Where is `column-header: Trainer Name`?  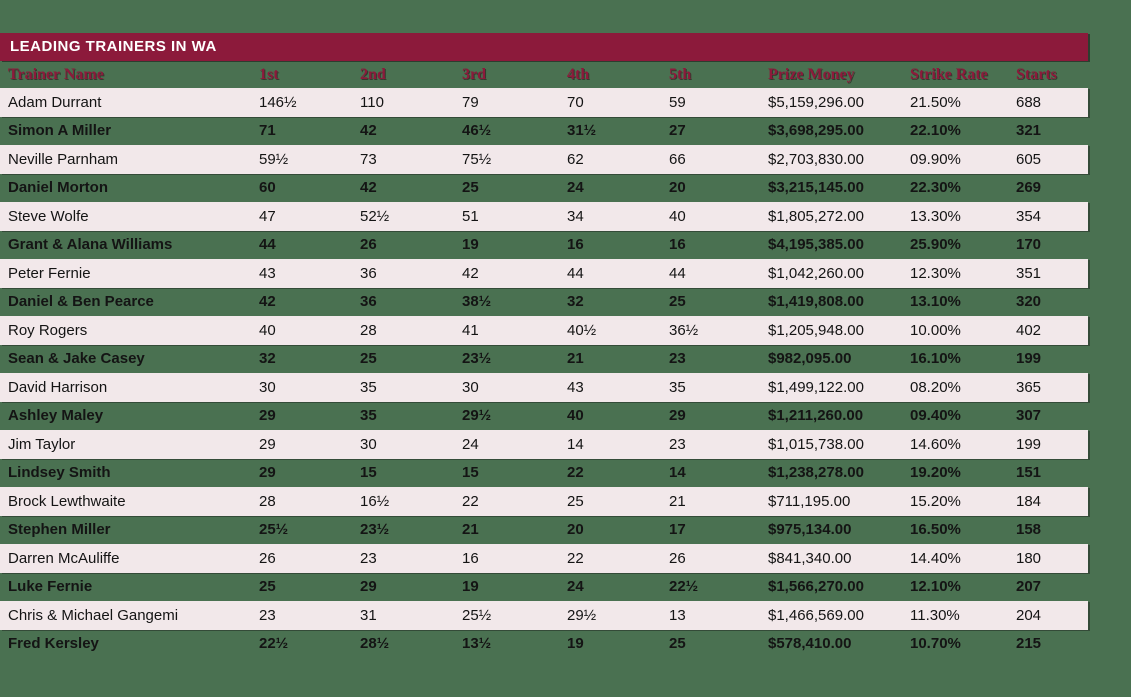
column-header: Trainer Name is located at coordinates (56, 74).